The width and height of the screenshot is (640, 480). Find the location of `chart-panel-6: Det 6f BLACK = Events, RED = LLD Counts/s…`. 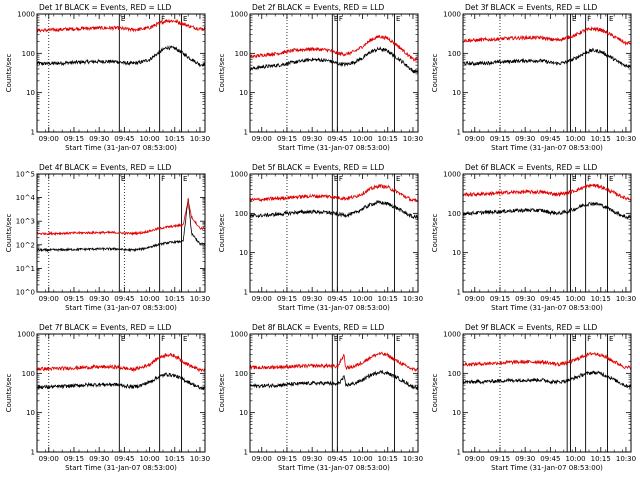

chart-panel-6: Det 6f BLACK = Events, RED = LLD Counts/s… is located at coordinates (533, 237).